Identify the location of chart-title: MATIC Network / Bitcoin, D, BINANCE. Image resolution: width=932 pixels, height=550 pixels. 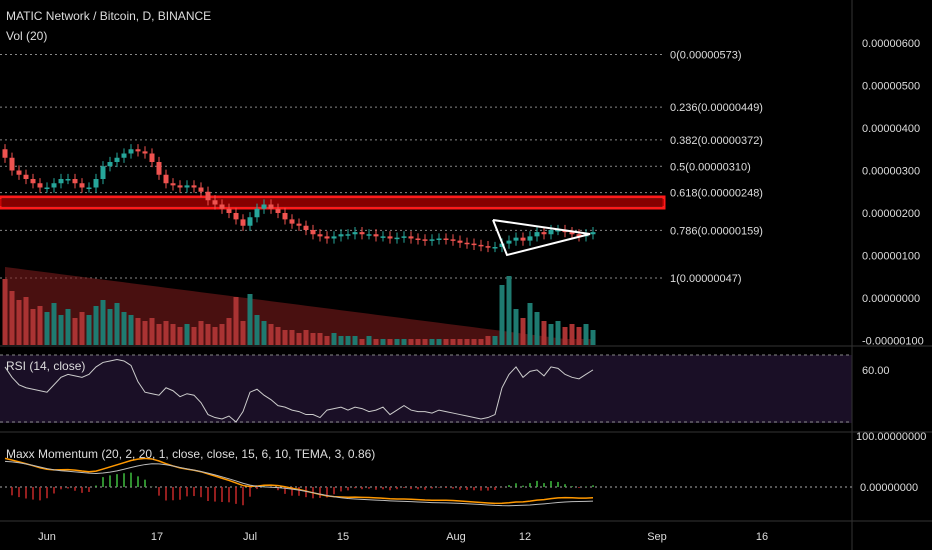
(108, 16).